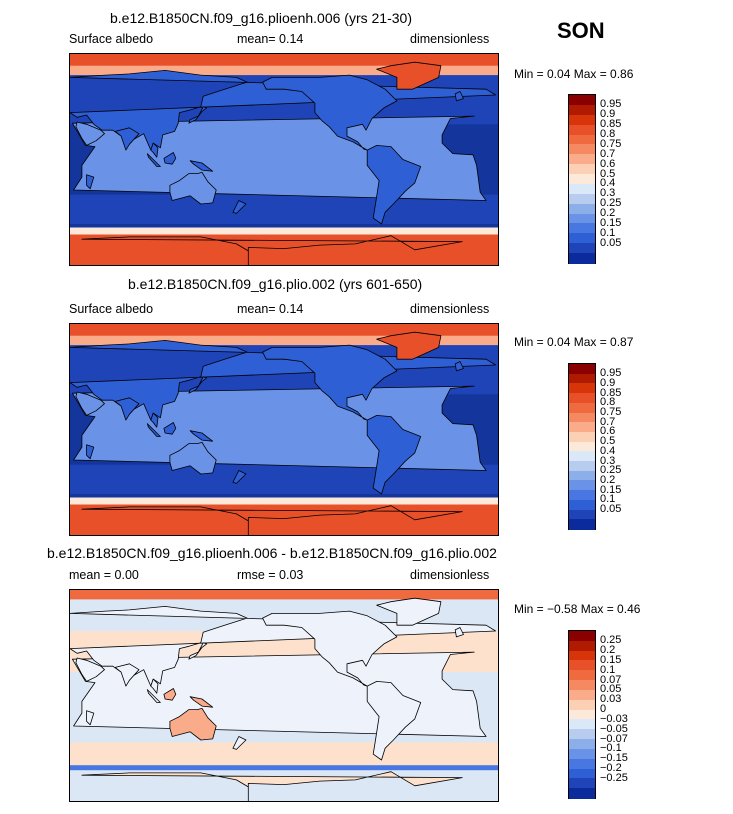 The image size is (733, 814). What do you see at coordinates (111, 309) in the screenshot?
I see `panel-2-variable: Surface albedo` at bounding box center [111, 309].